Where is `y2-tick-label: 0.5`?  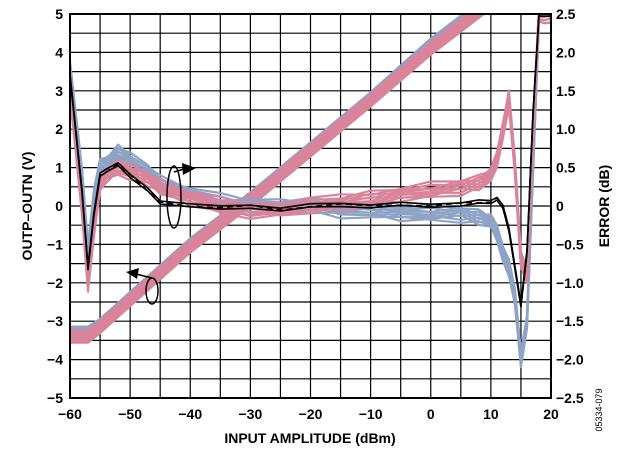 y2-tick-label: 0.5 is located at coordinates (566, 168).